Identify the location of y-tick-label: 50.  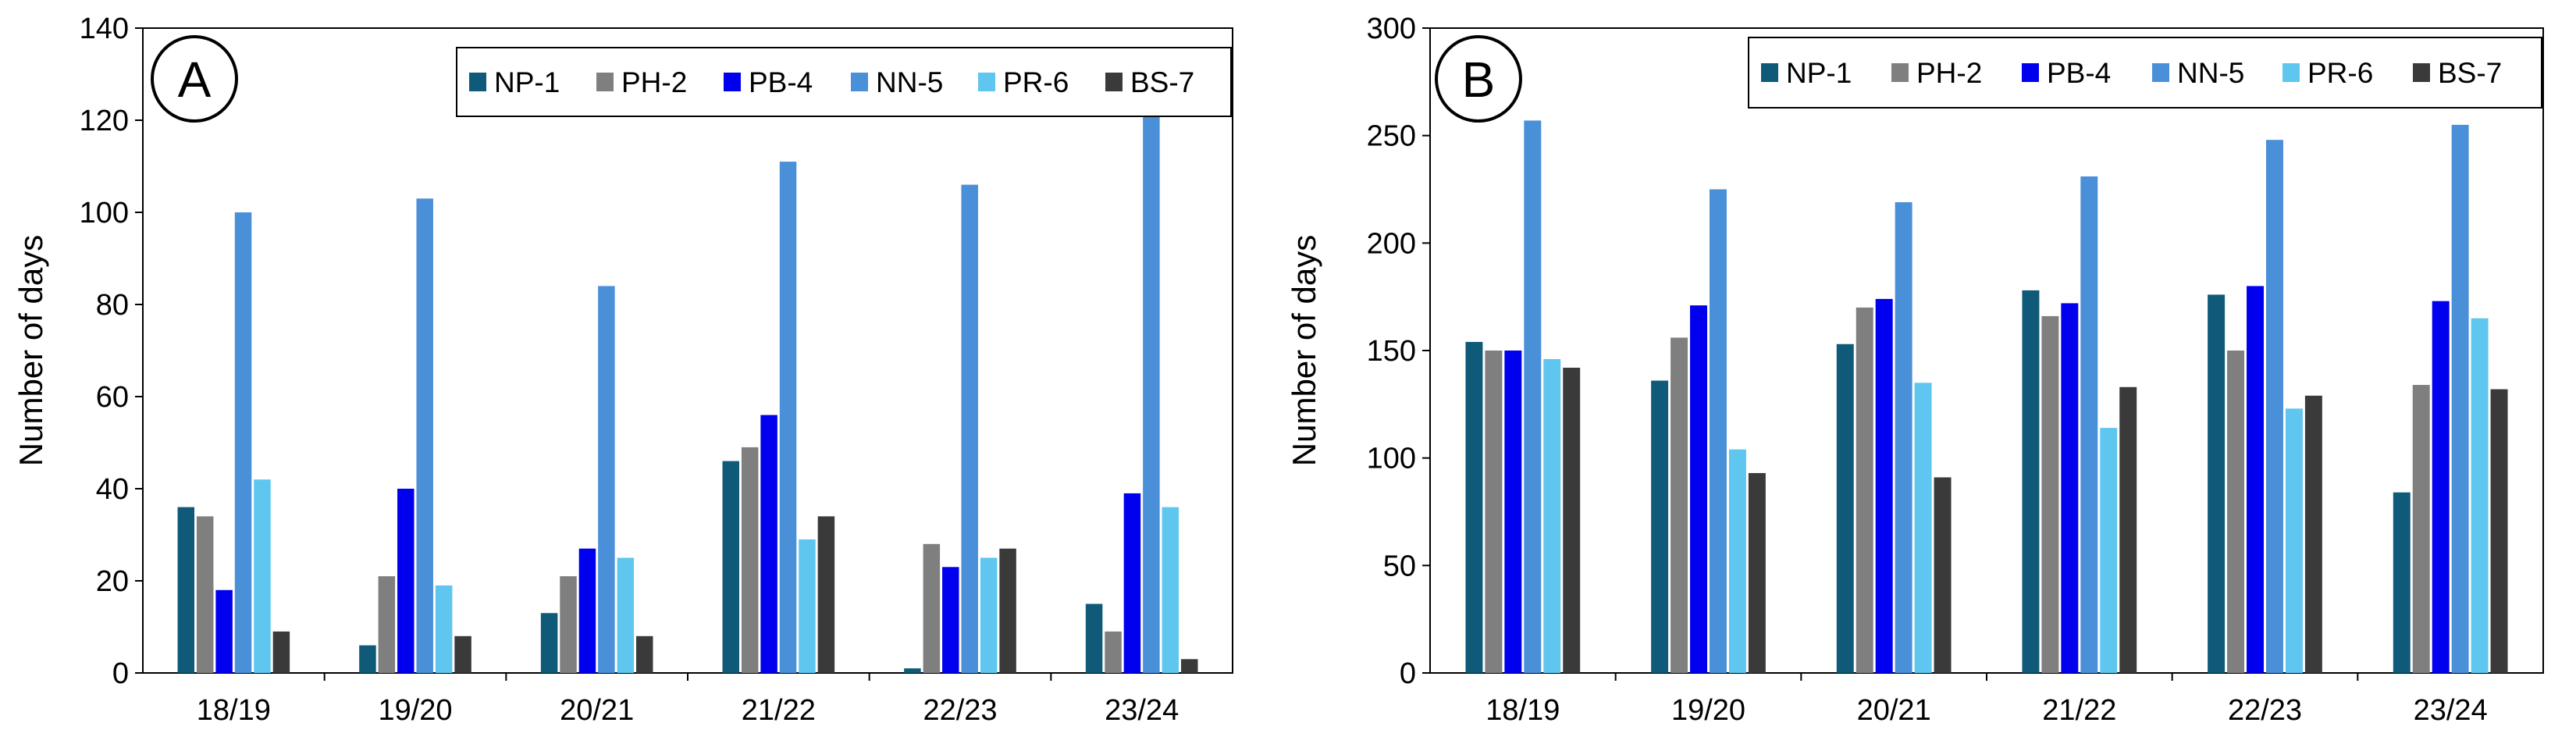
(1399, 566).